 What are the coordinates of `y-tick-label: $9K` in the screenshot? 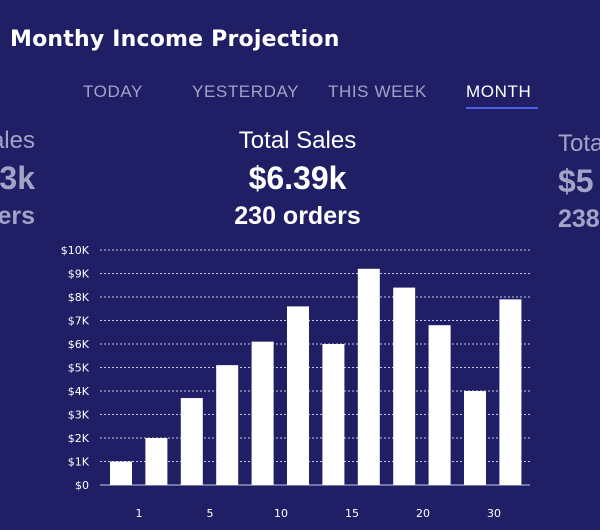 It's located at (79, 274).